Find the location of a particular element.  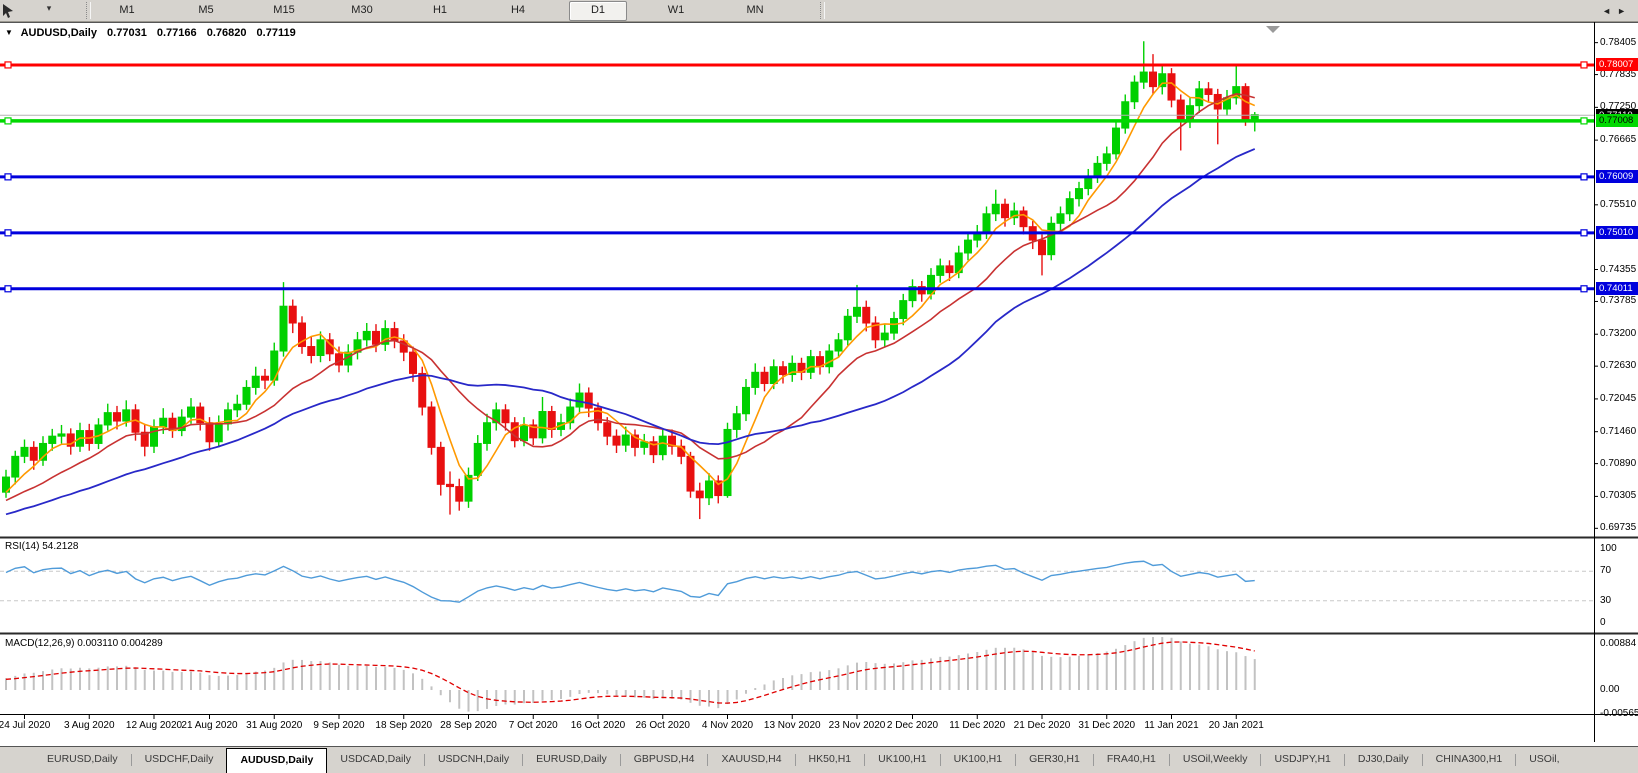

timeframe-button-mn: MN is located at coordinates (755, 10).